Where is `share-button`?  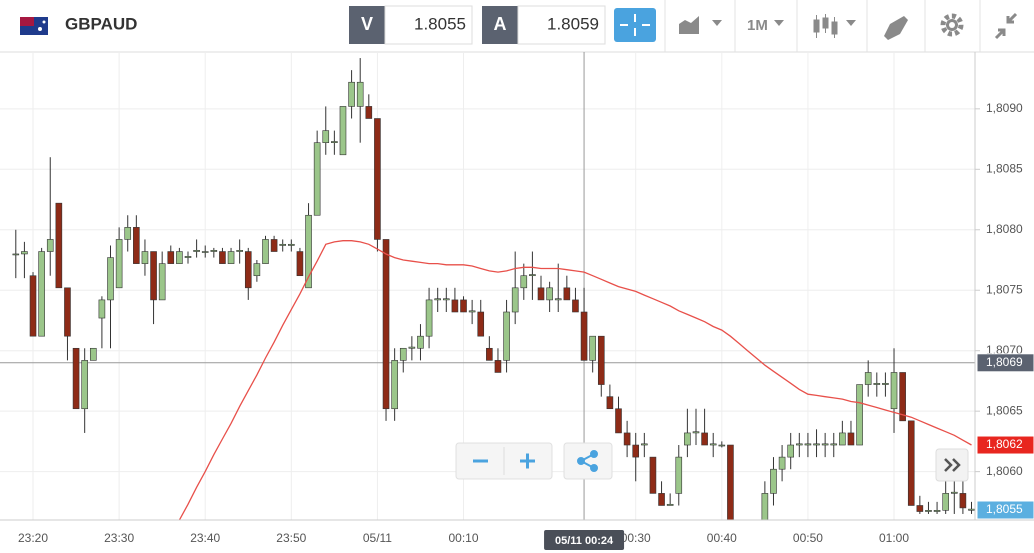
share-button is located at coordinates (587, 461).